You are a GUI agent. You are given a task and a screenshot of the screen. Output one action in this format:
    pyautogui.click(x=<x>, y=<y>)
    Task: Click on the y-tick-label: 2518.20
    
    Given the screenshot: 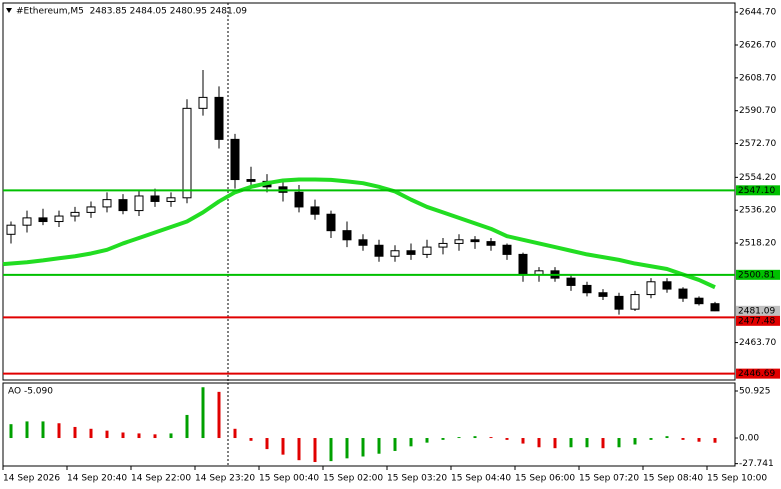 What is the action you would take?
    pyautogui.click(x=757, y=244)
    